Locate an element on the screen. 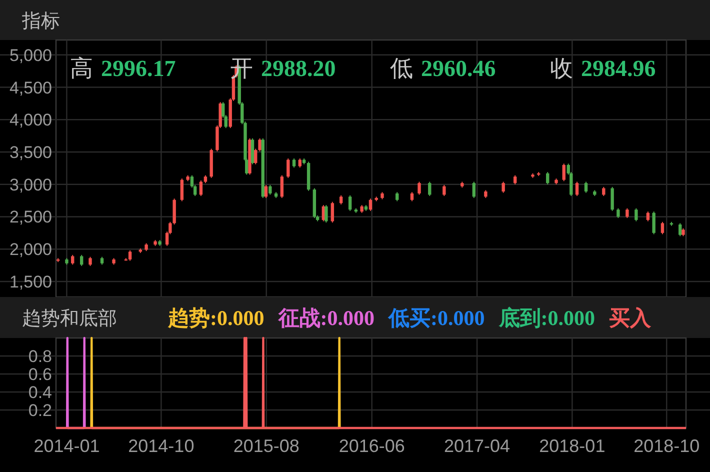 The height and width of the screenshot is (472, 710). text: 征战:0.000 is located at coordinates (325, 318).